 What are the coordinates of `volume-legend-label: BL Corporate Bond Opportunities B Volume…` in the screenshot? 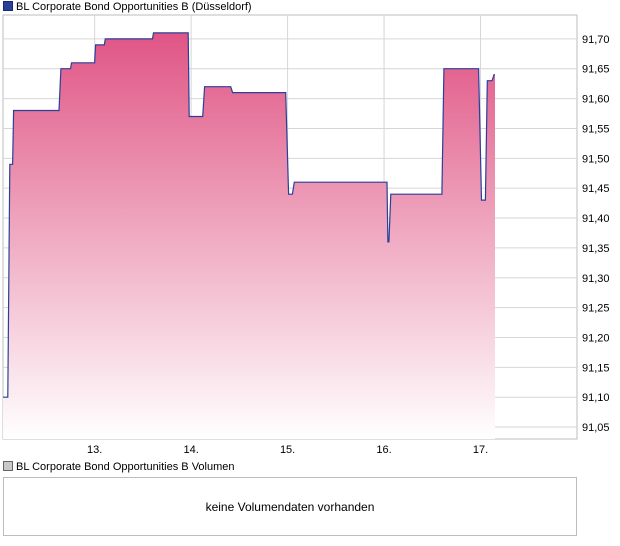 It's located at (125, 467).